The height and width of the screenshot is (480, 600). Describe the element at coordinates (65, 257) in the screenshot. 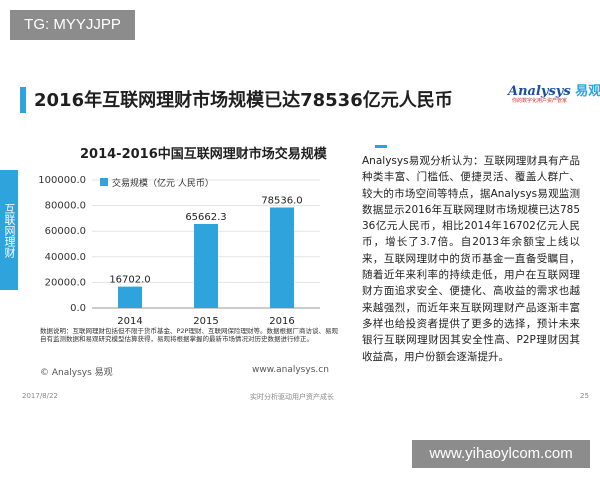

I see `y-tick-label: 40000.0` at that location.